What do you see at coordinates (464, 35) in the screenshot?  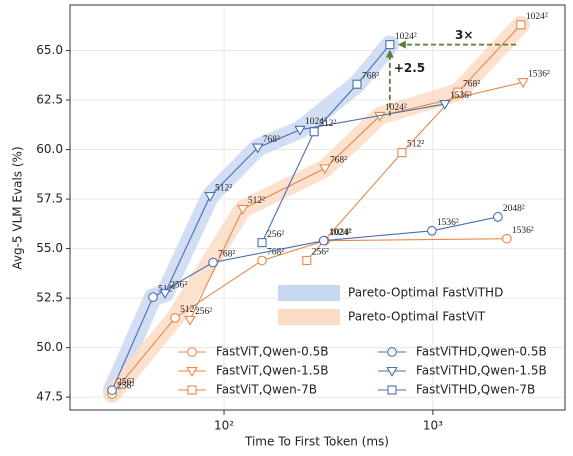 I see `annotation: 3×` at bounding box center [464, 35].